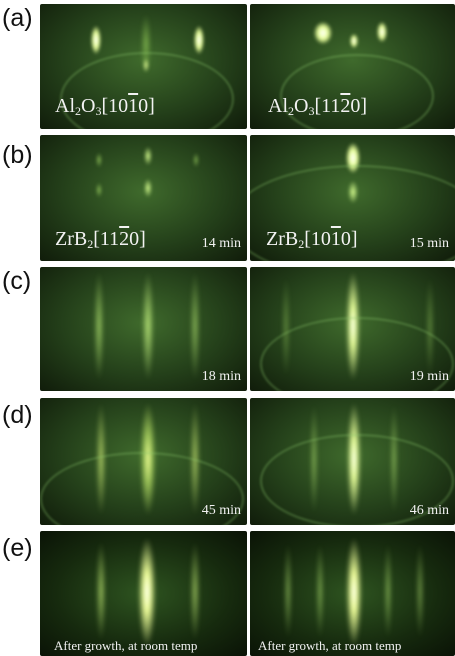 This screenshot has height=656, width=455. What do you see at coordinates (17, 415) in the screenshot?
I see `row-label-d: (d)` at bounding box center [17, 415].